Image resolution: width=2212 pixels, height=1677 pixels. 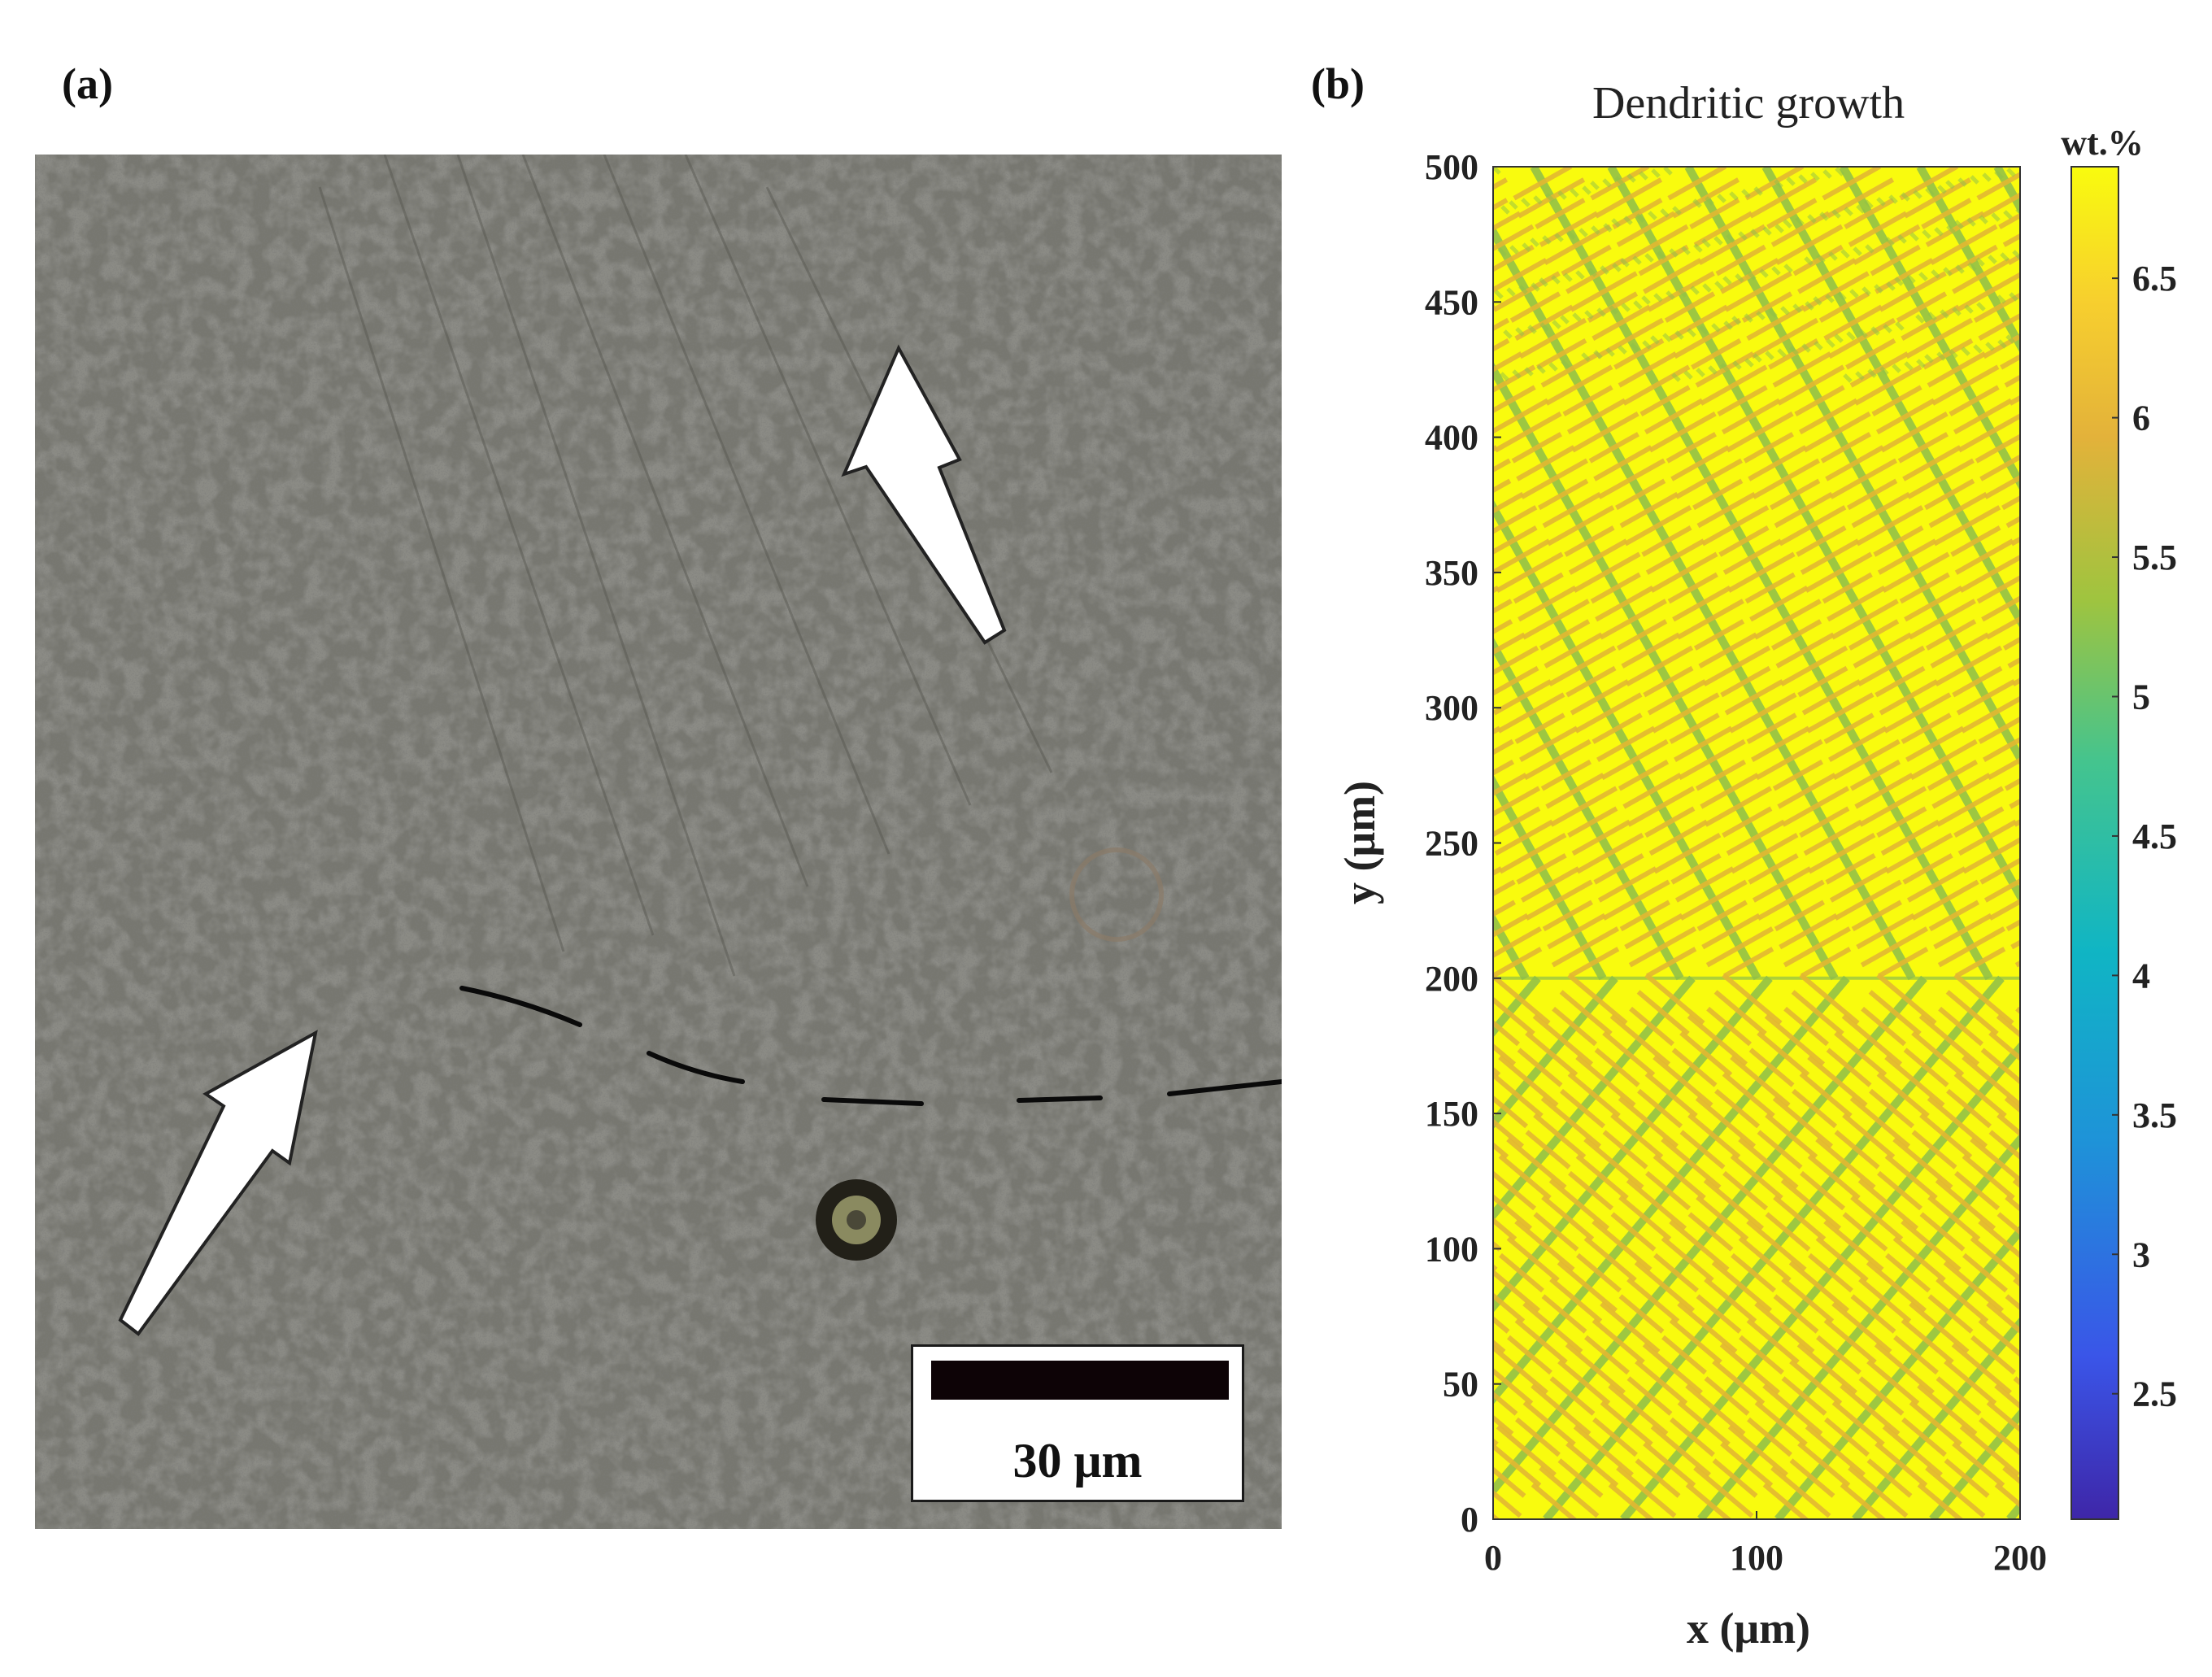 What do you see at coordinates (2141, 975) in the screenshot?
I see `colorbar-tick-label-3: 4` at bounding box center [2141, 975].